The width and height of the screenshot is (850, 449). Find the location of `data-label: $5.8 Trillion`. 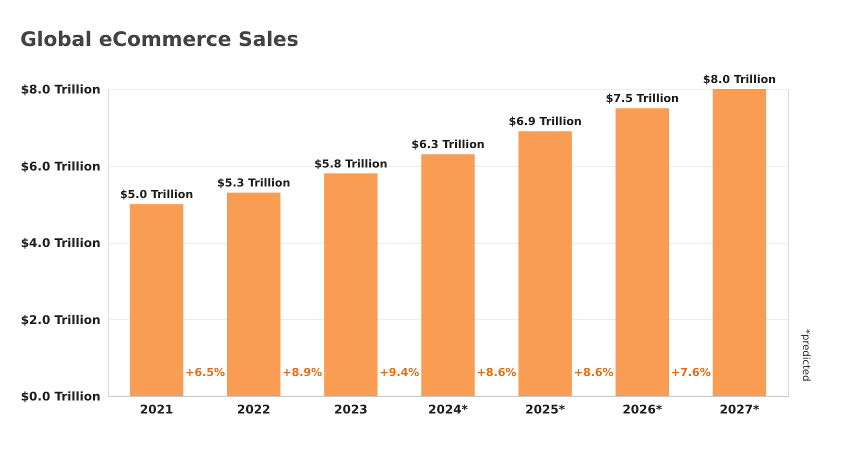

data-label: $5.8 Trillion is located at coordinates (351, 163).